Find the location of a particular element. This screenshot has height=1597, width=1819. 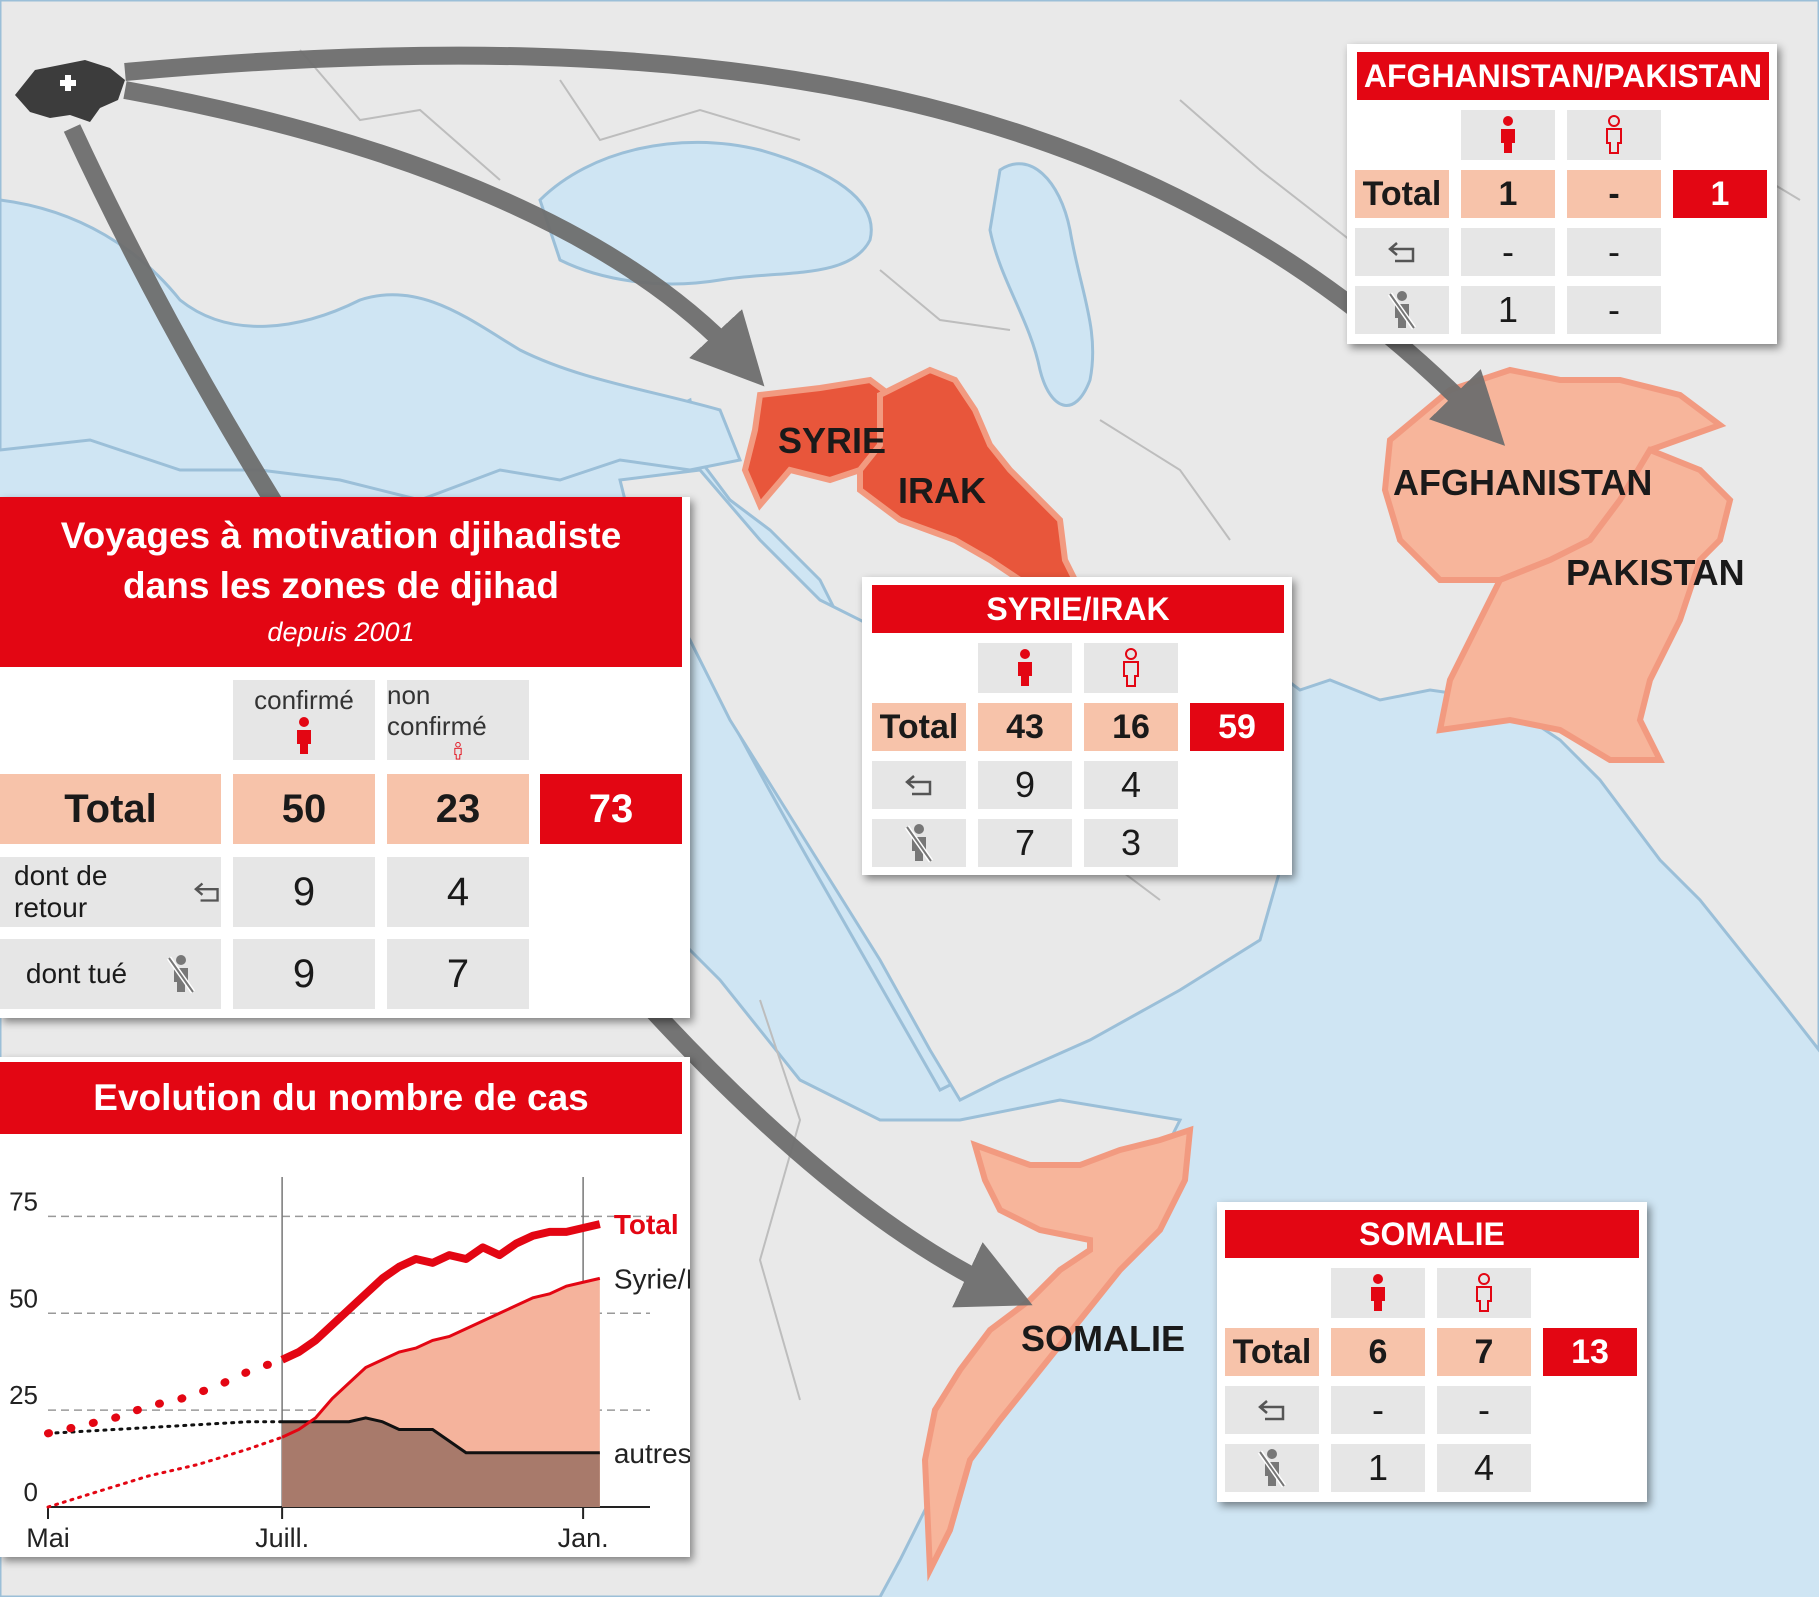

line-syrie-irak-dotted is located at coordinates (165, 1472).